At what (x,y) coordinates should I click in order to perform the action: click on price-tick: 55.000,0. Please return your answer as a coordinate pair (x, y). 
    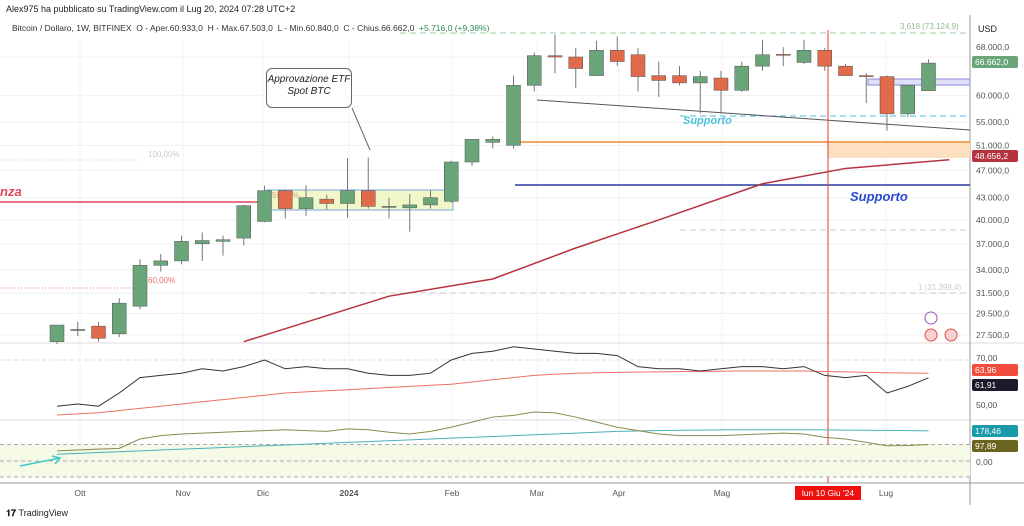
    Looking at the image, I should click on (992, 122).